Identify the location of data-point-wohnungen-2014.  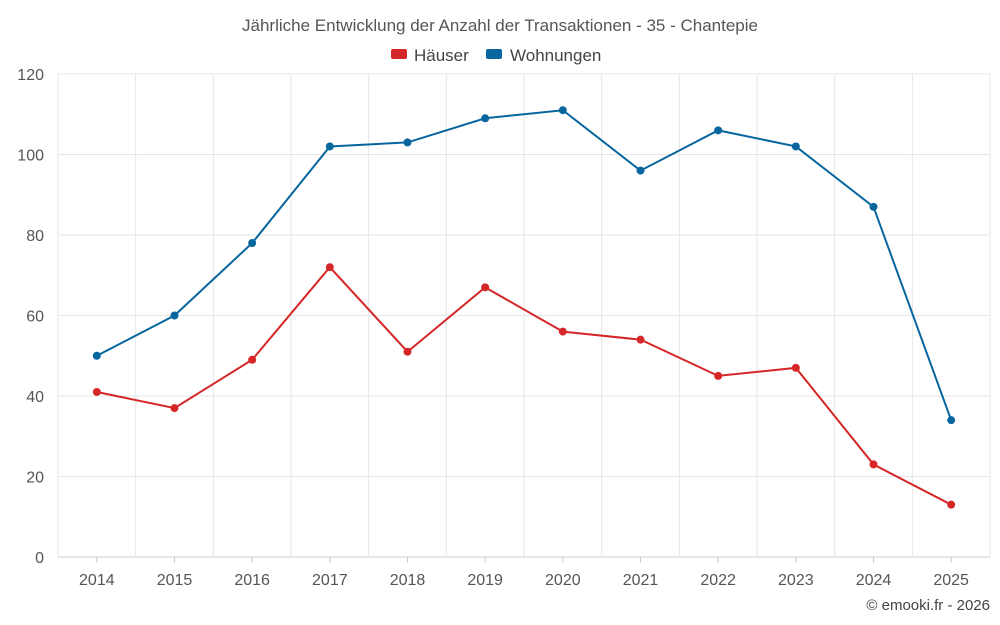
(96, 355).